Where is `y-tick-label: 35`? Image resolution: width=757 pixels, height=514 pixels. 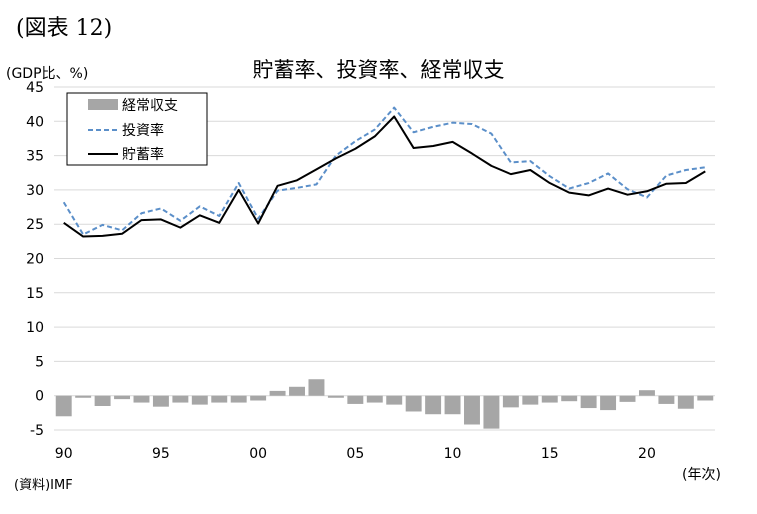
y-tick-label: 35 is located at coordinates (35, 157).